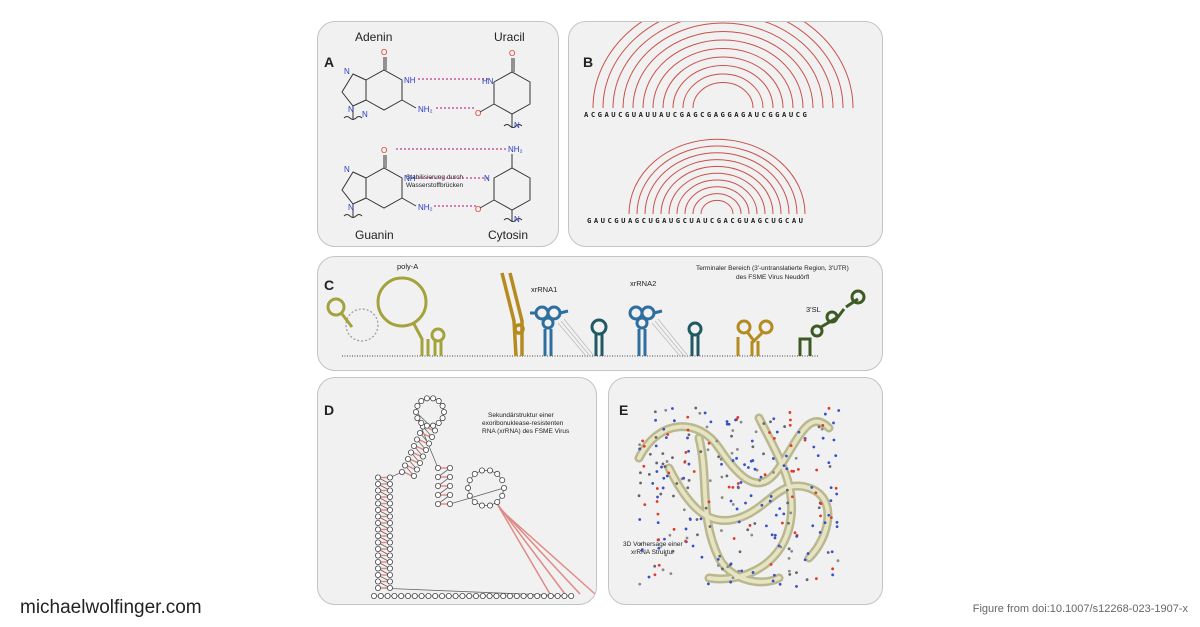 This screenshot has height=627, width=1200. Describe the element at coordinates (478, 209) in the screenshot. I see `atom-o: O` at that location.